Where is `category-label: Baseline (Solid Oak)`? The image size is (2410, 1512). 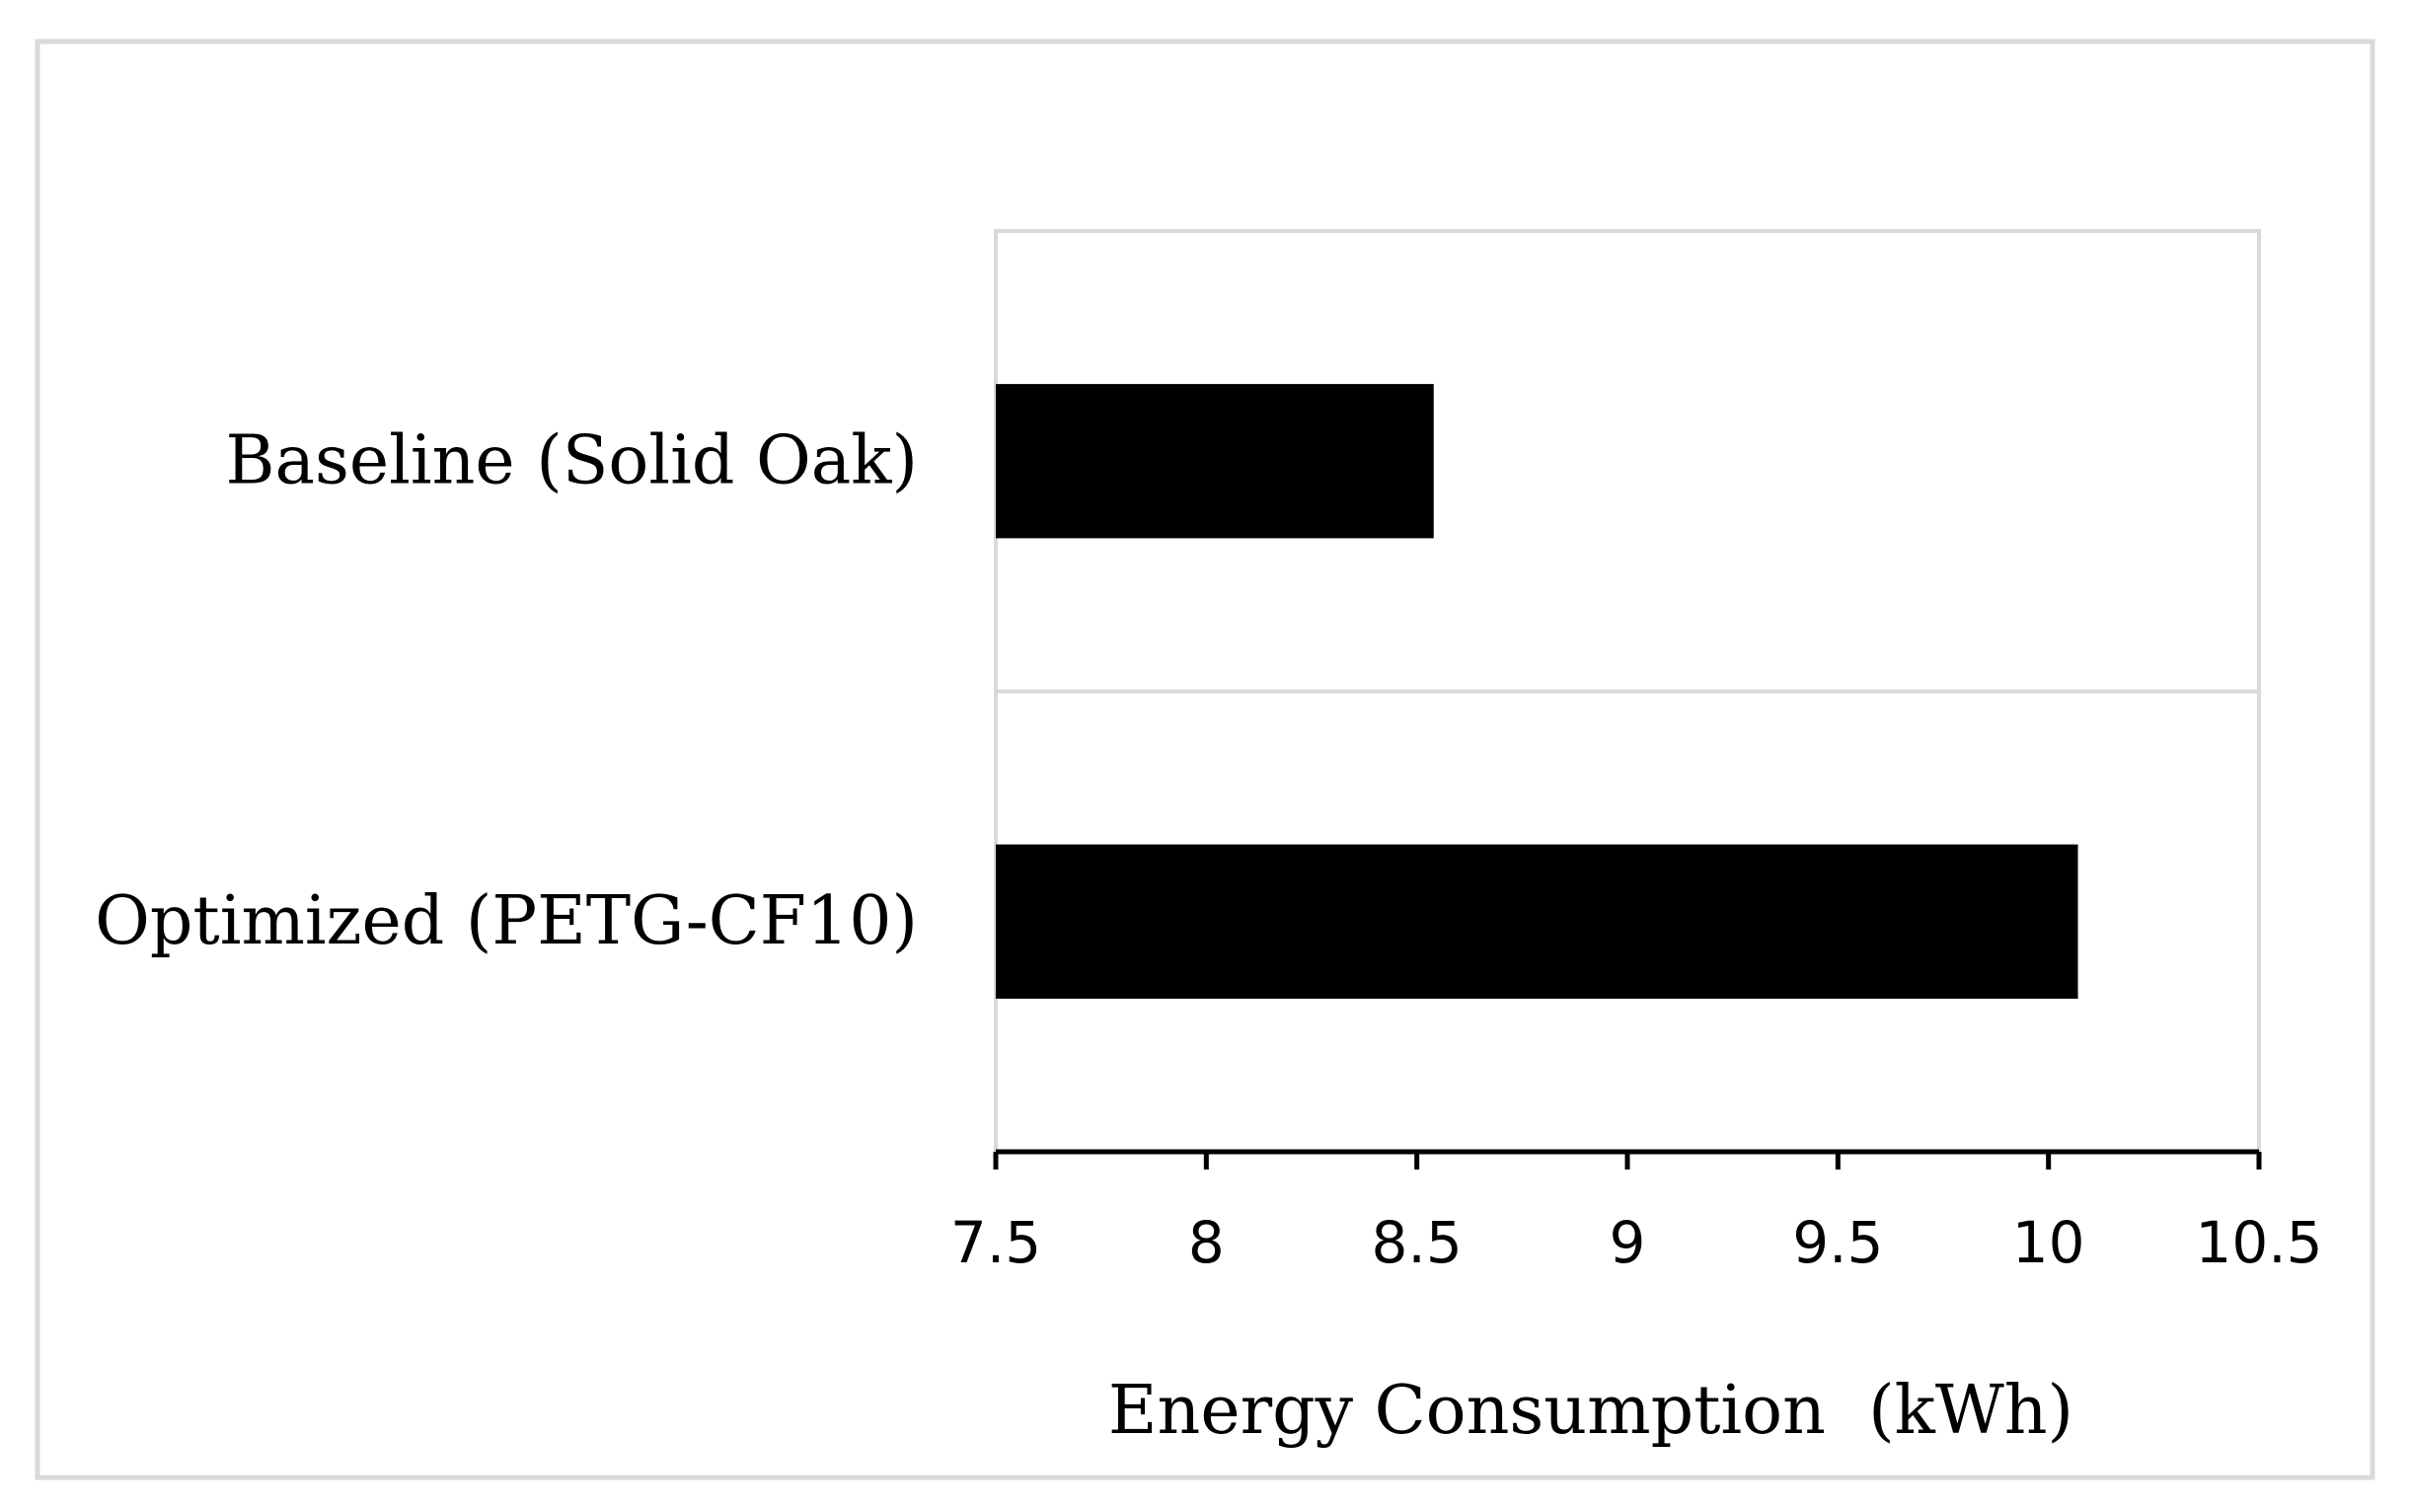 category-label: Baseline (Solid Oak) is located at coordinates (571, 460).